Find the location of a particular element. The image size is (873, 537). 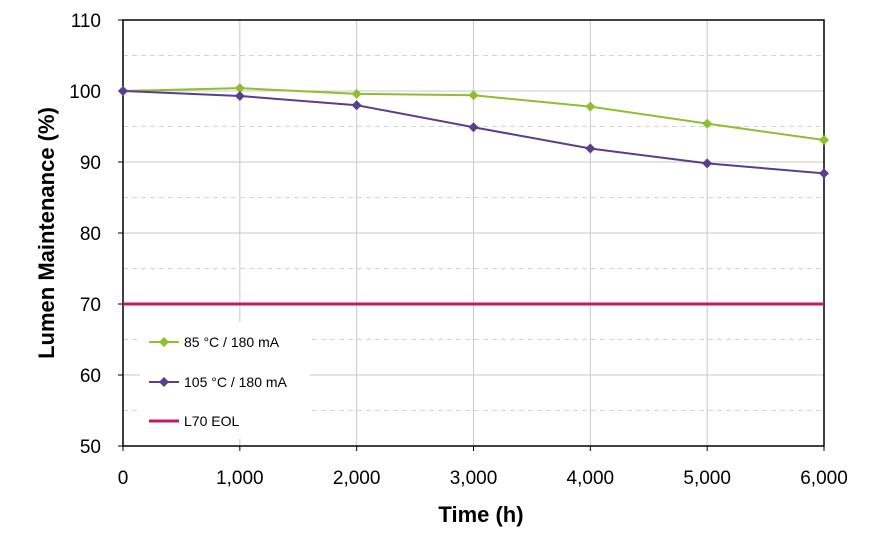

legend-item-2: L70 EOL is located at coordinates (194, 421).